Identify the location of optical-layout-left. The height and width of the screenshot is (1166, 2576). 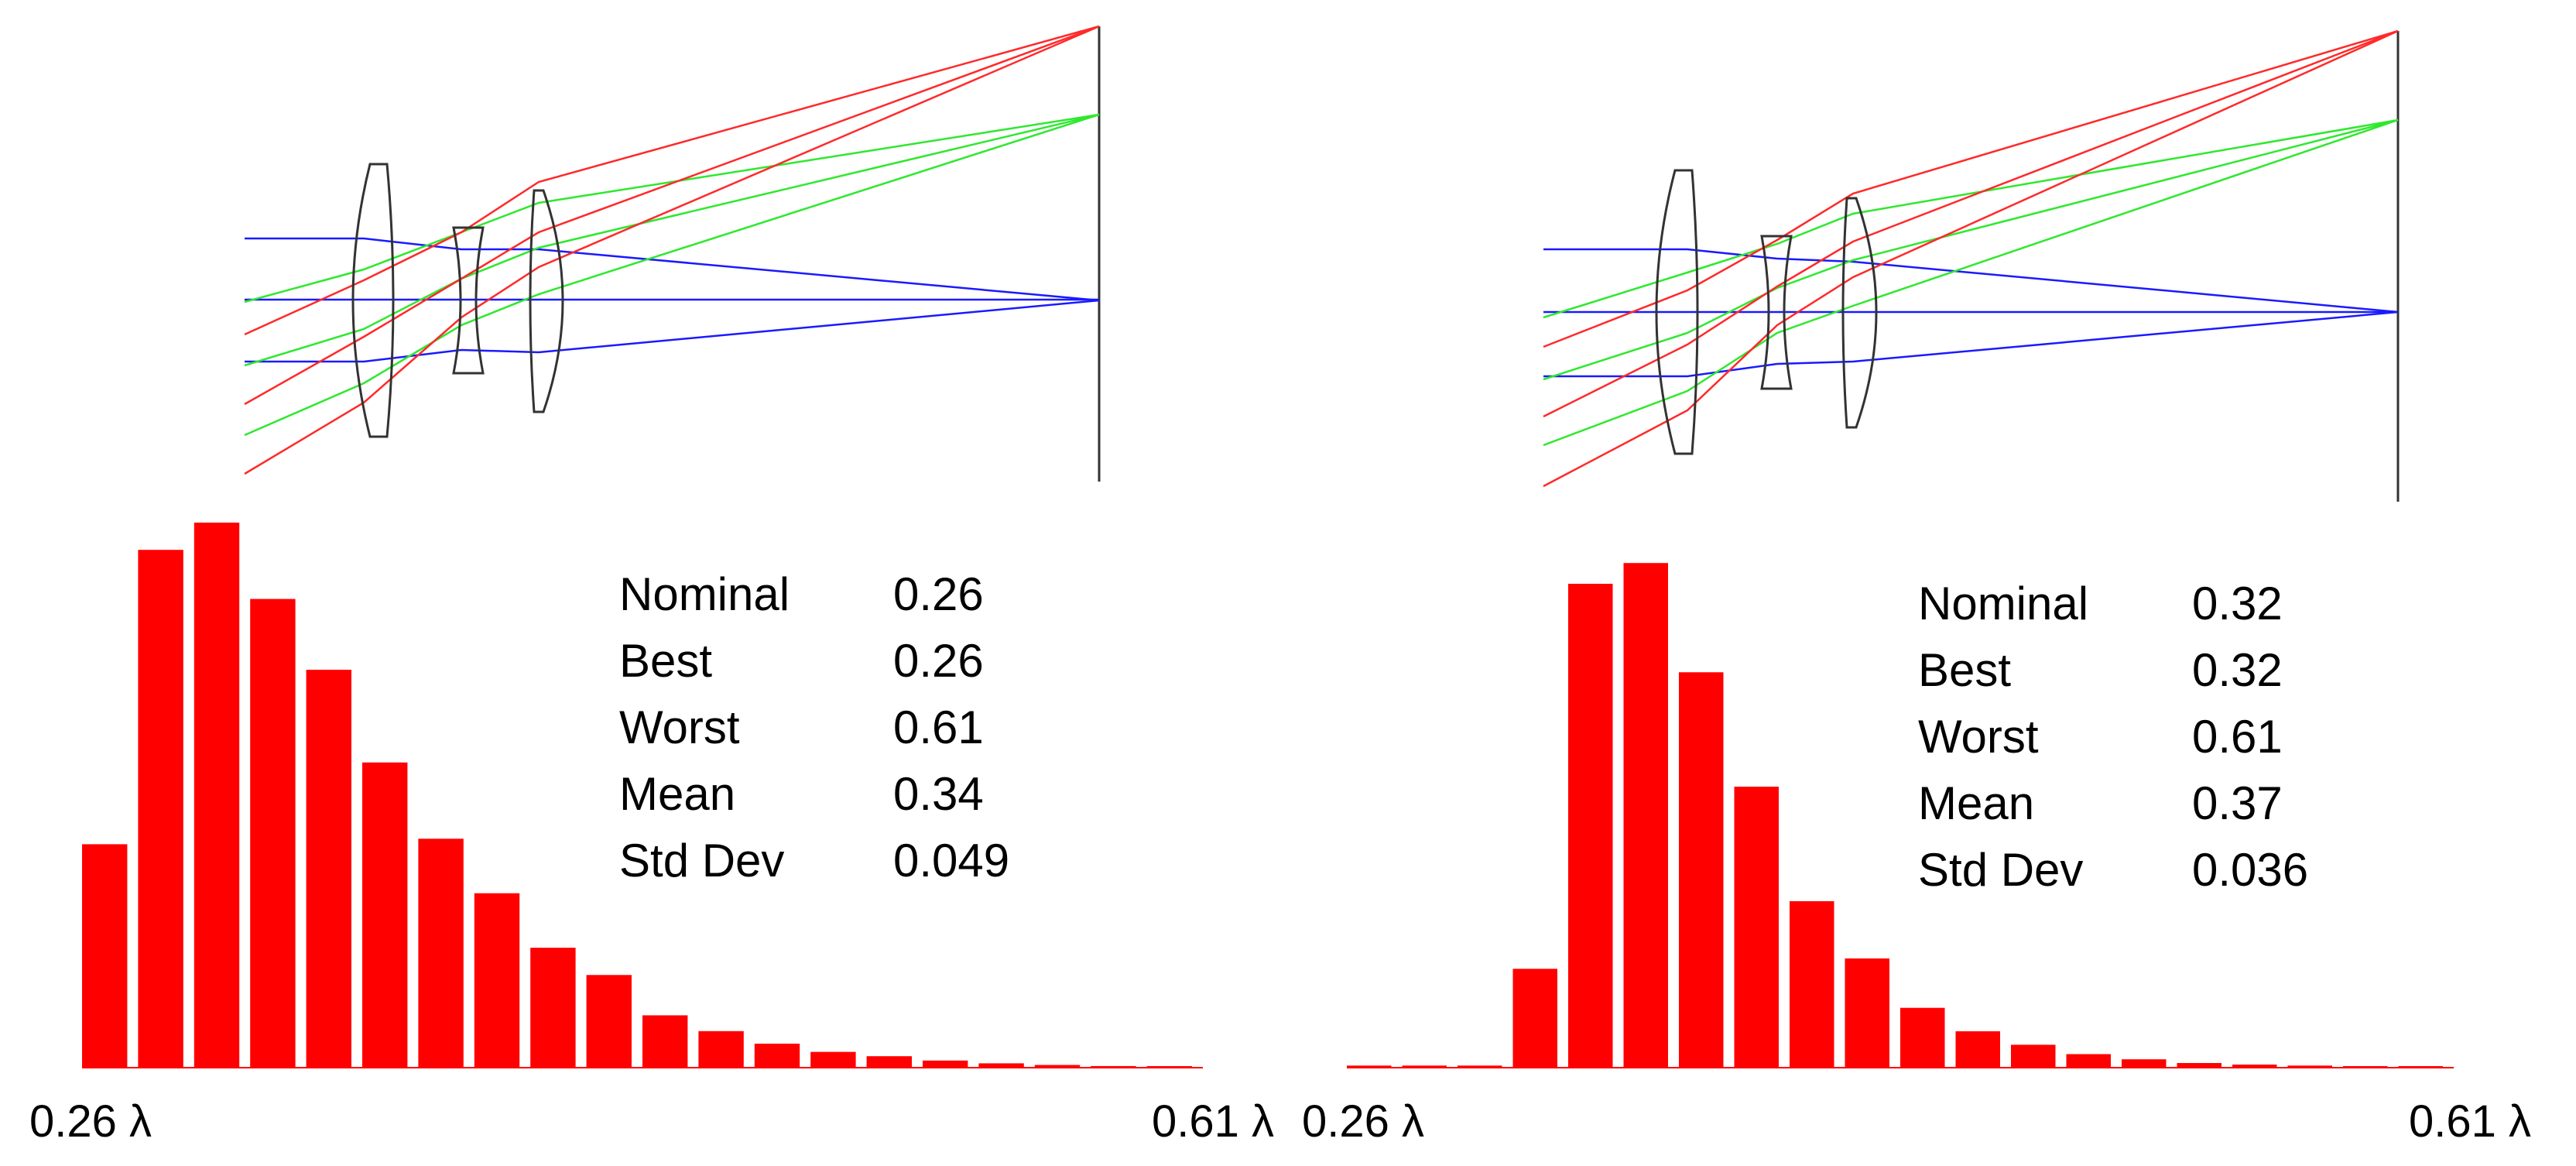
(673, 253).